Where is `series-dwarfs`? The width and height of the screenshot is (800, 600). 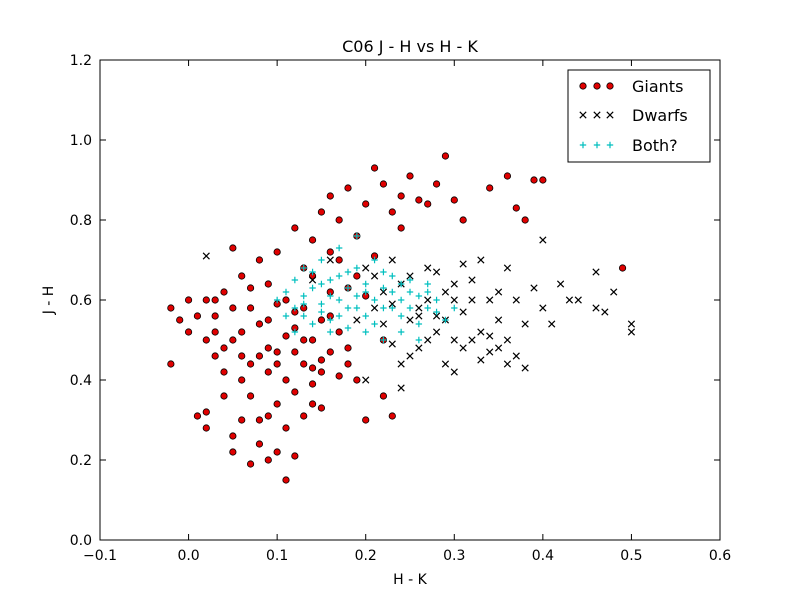 series-dwarfs is located at coordinates (419, 314).